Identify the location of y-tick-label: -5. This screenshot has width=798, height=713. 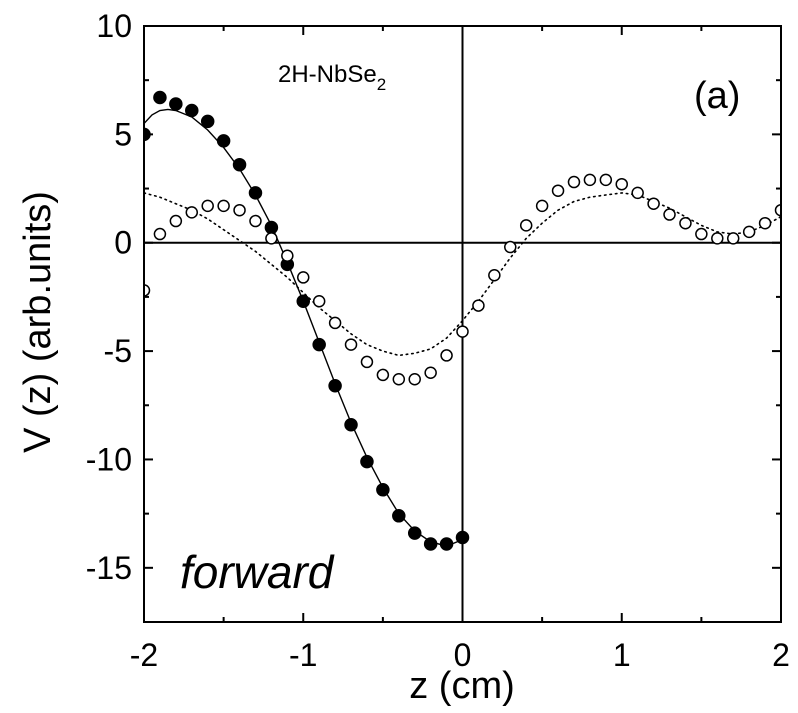
(118, 351).